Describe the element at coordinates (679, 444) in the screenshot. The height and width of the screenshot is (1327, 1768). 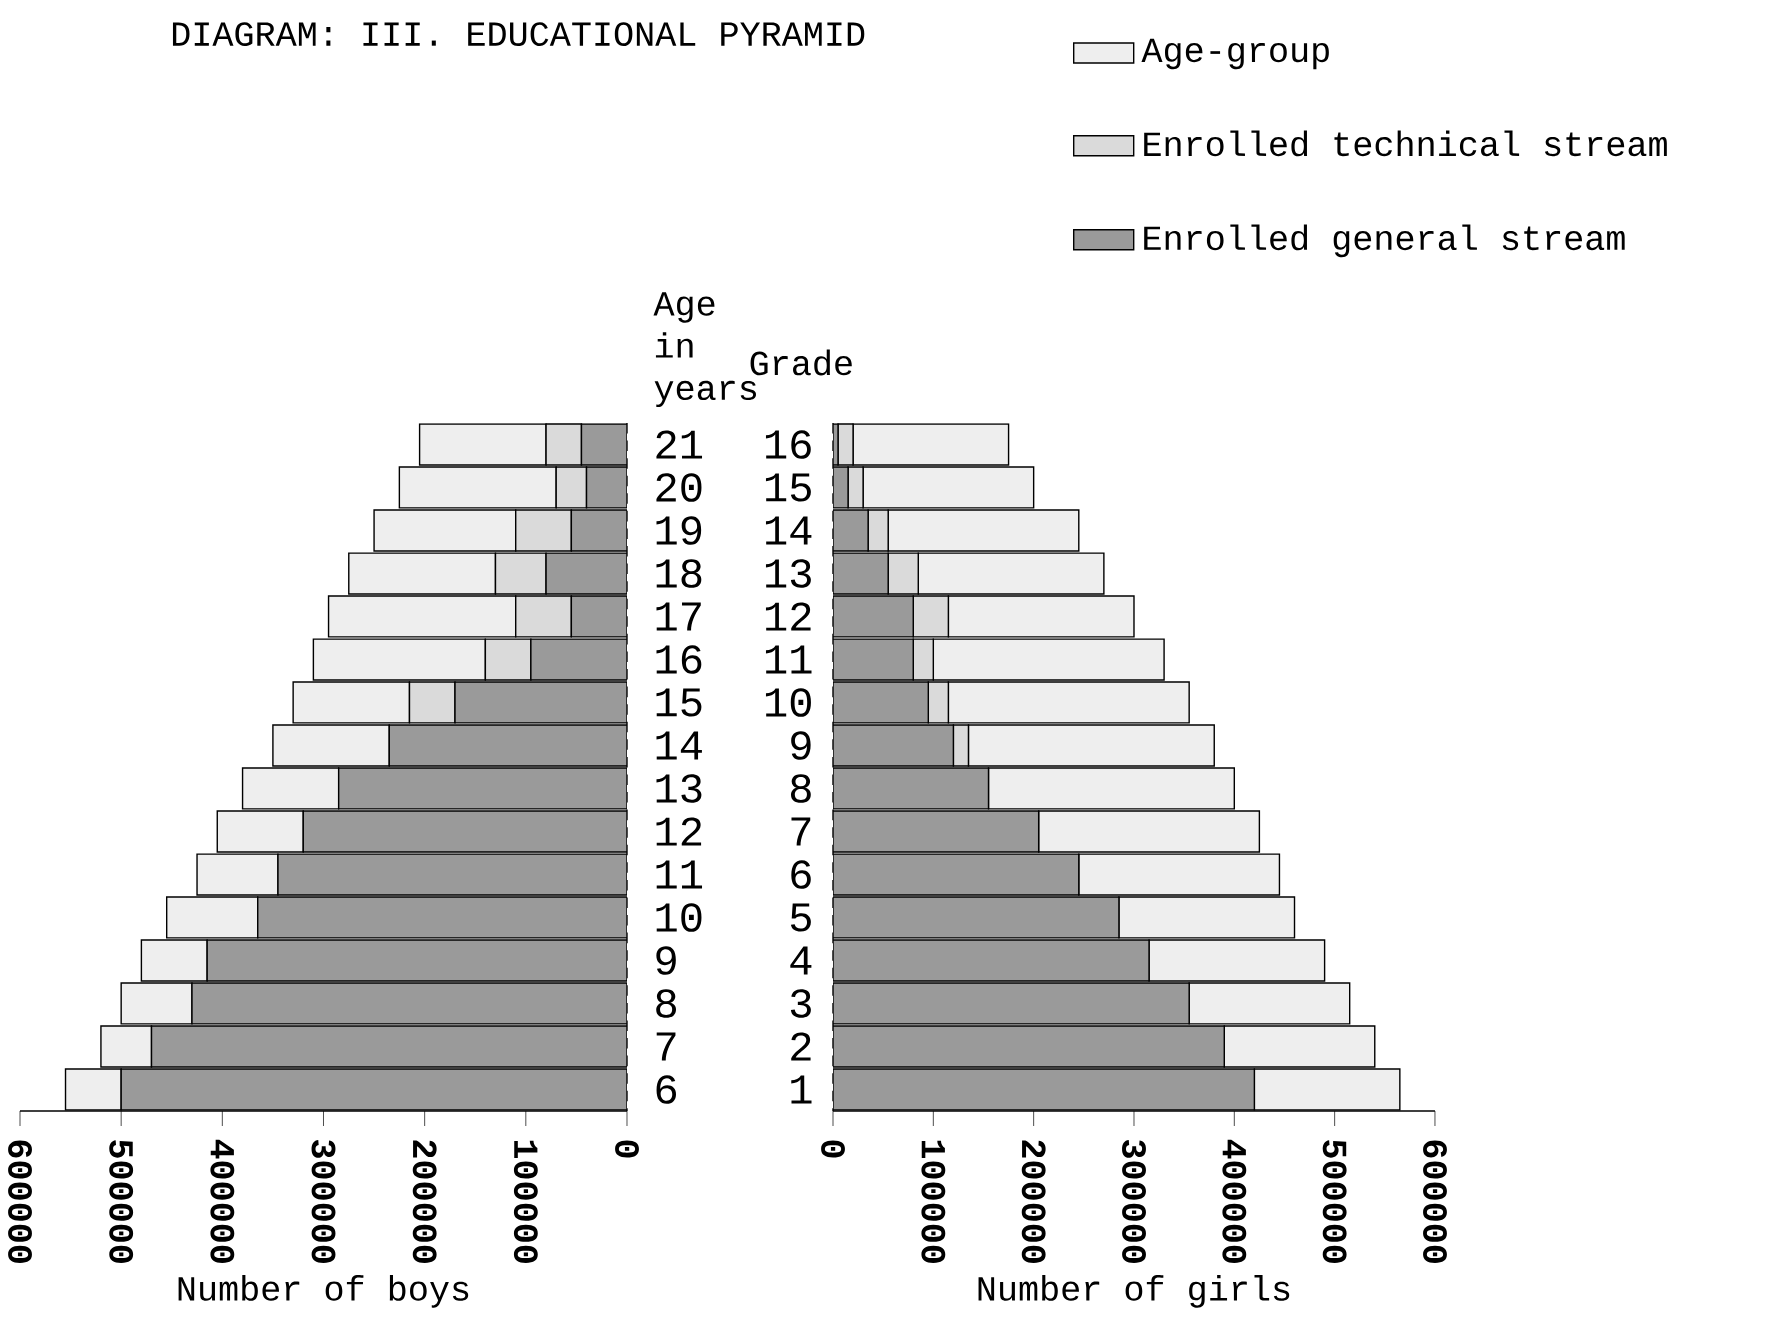
I see `y-tick-label: 21` at that location.